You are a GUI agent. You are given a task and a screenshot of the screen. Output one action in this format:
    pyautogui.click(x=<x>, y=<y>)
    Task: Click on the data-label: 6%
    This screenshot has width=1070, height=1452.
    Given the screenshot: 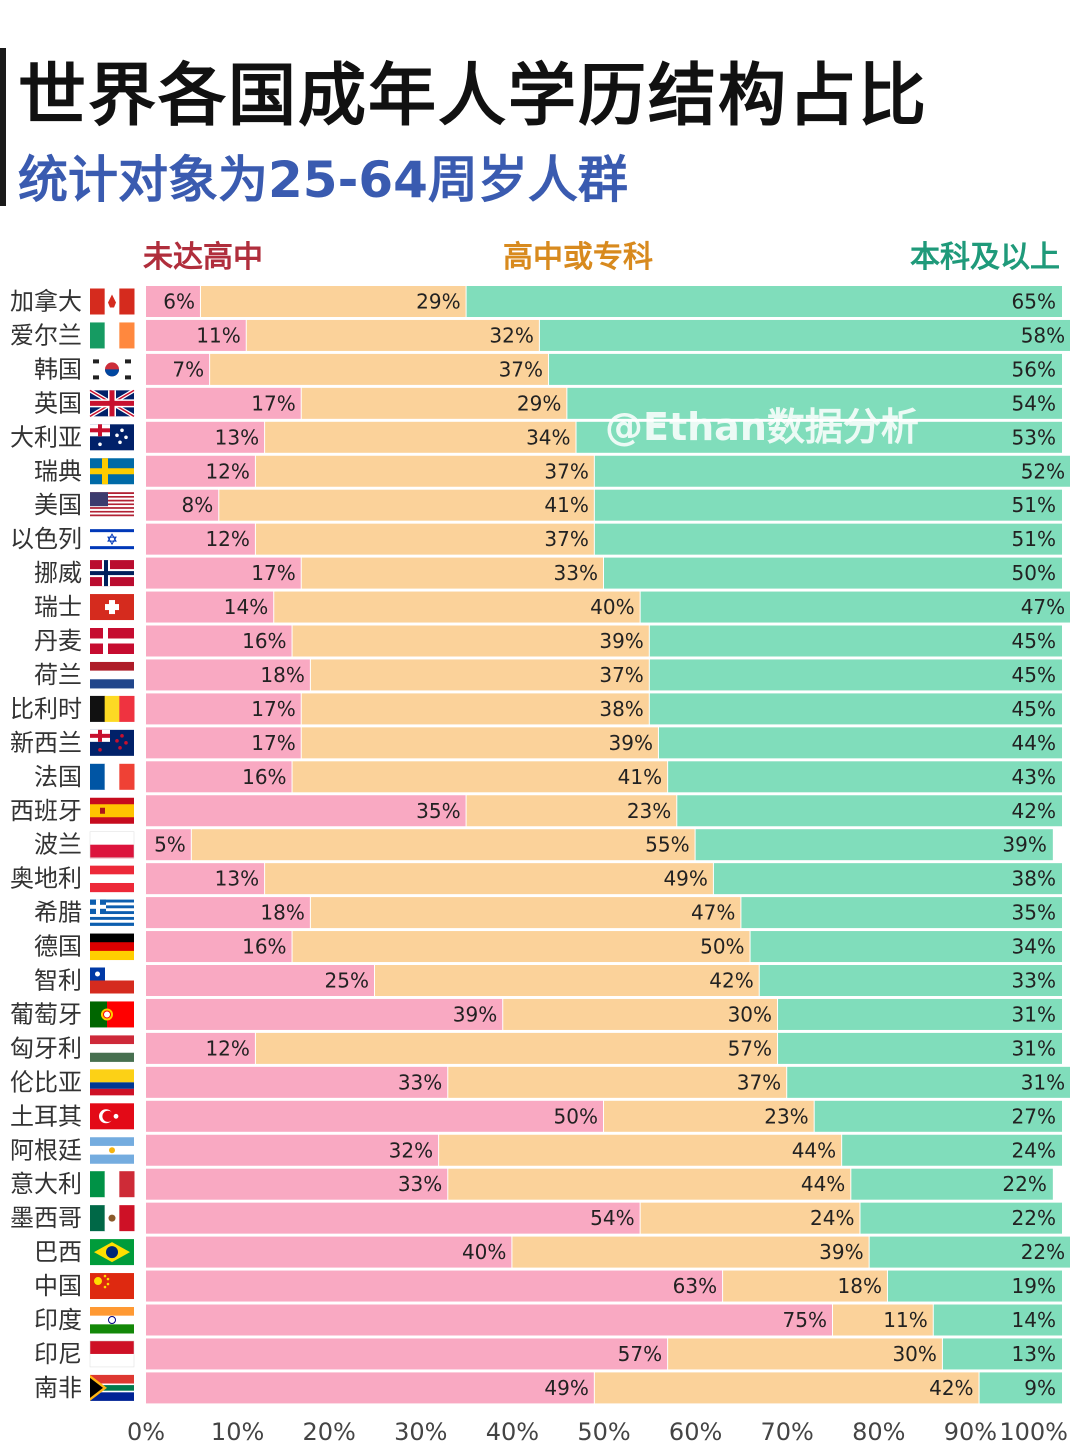 What is the action you would take?
    pyautogui.click(x=179, y=302)
    